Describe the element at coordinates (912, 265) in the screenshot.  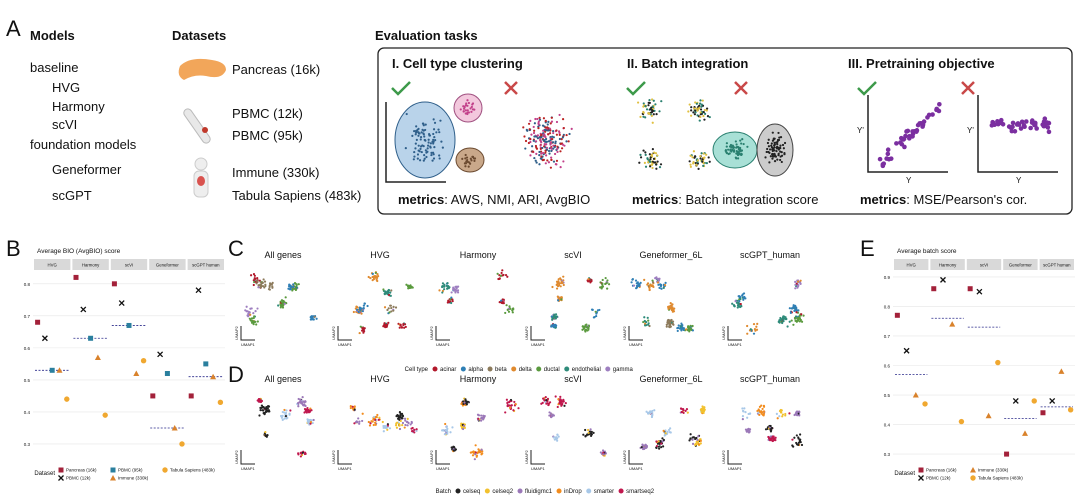
I see `facet-label: HVG` at that location.